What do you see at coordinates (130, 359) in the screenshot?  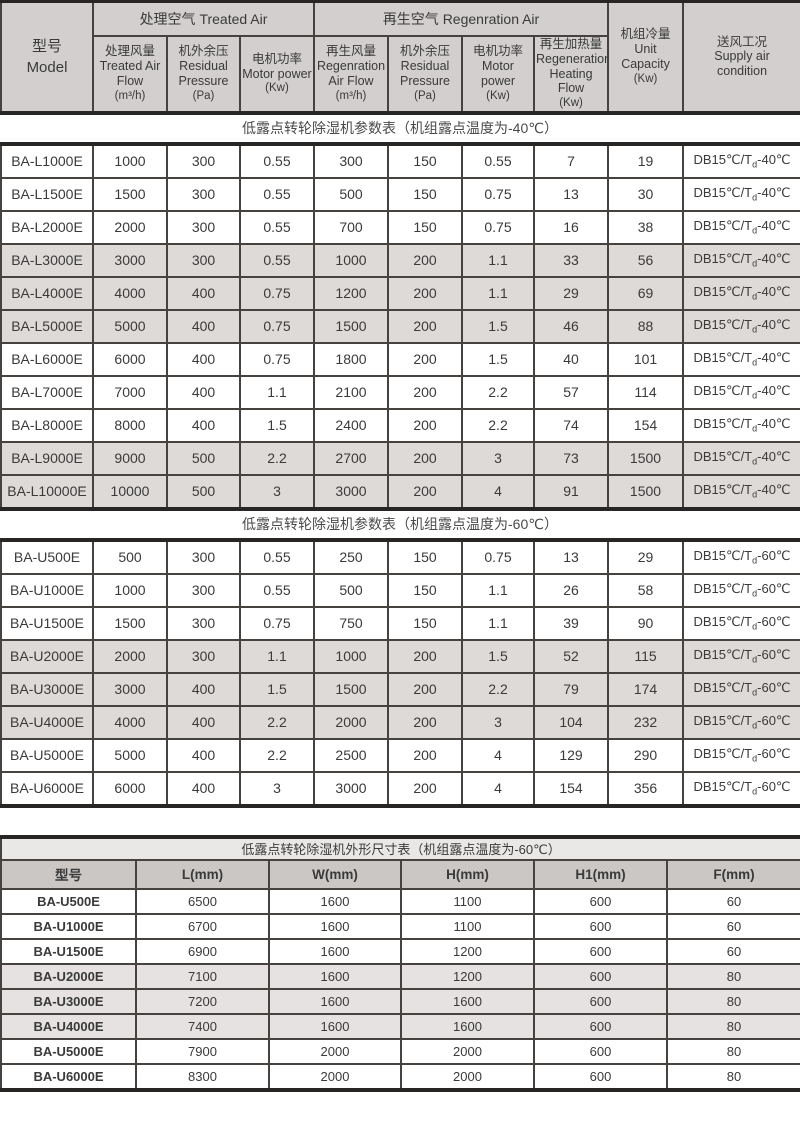 I see `value-cell: 6000` at bounding box center [130, 359].